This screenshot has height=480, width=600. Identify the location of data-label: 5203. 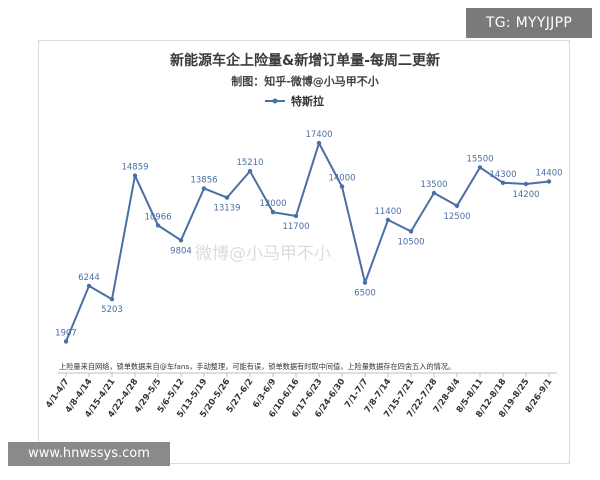
(112, 310).